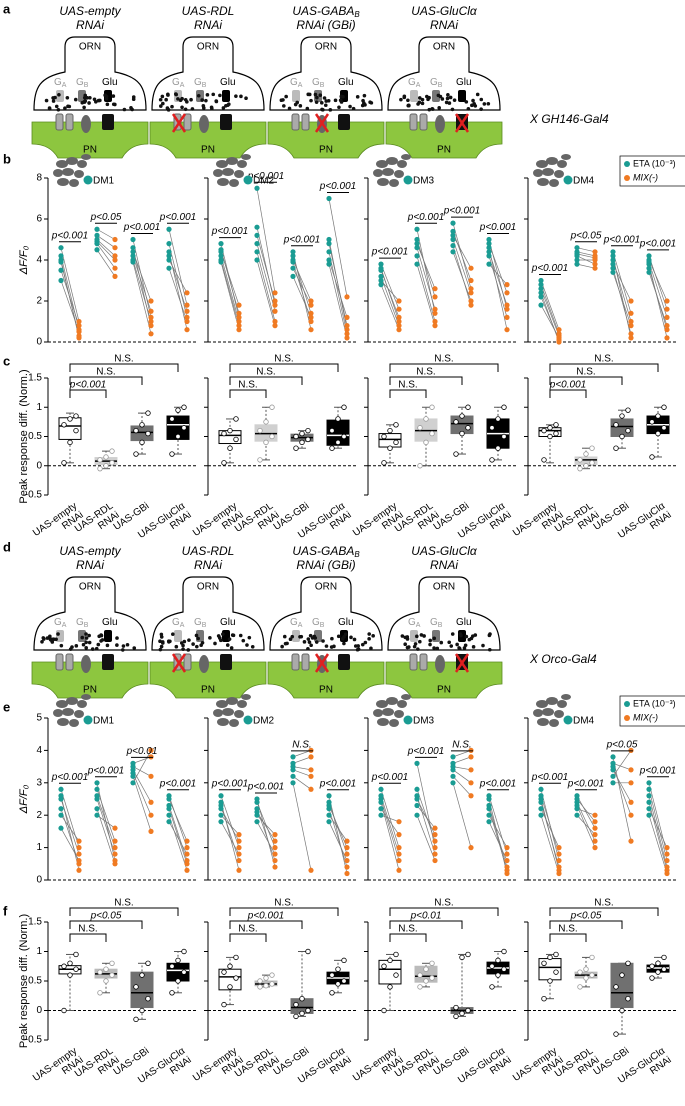 The height and width of the screenshot is (1106, 685). Describe the element at coordinates (123, 903) in the screenshot. I see `comparison-label: N.S.` at that location.